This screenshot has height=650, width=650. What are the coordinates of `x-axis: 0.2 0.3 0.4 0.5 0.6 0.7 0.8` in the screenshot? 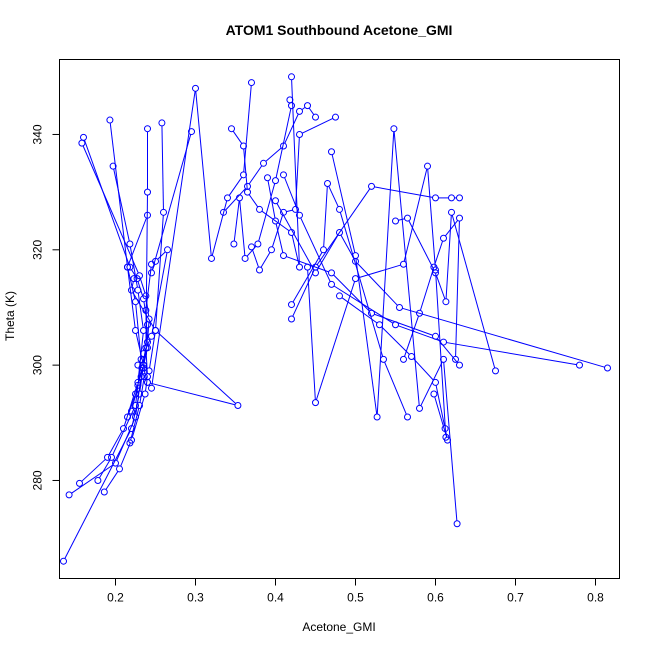 It's located at (355, 591).